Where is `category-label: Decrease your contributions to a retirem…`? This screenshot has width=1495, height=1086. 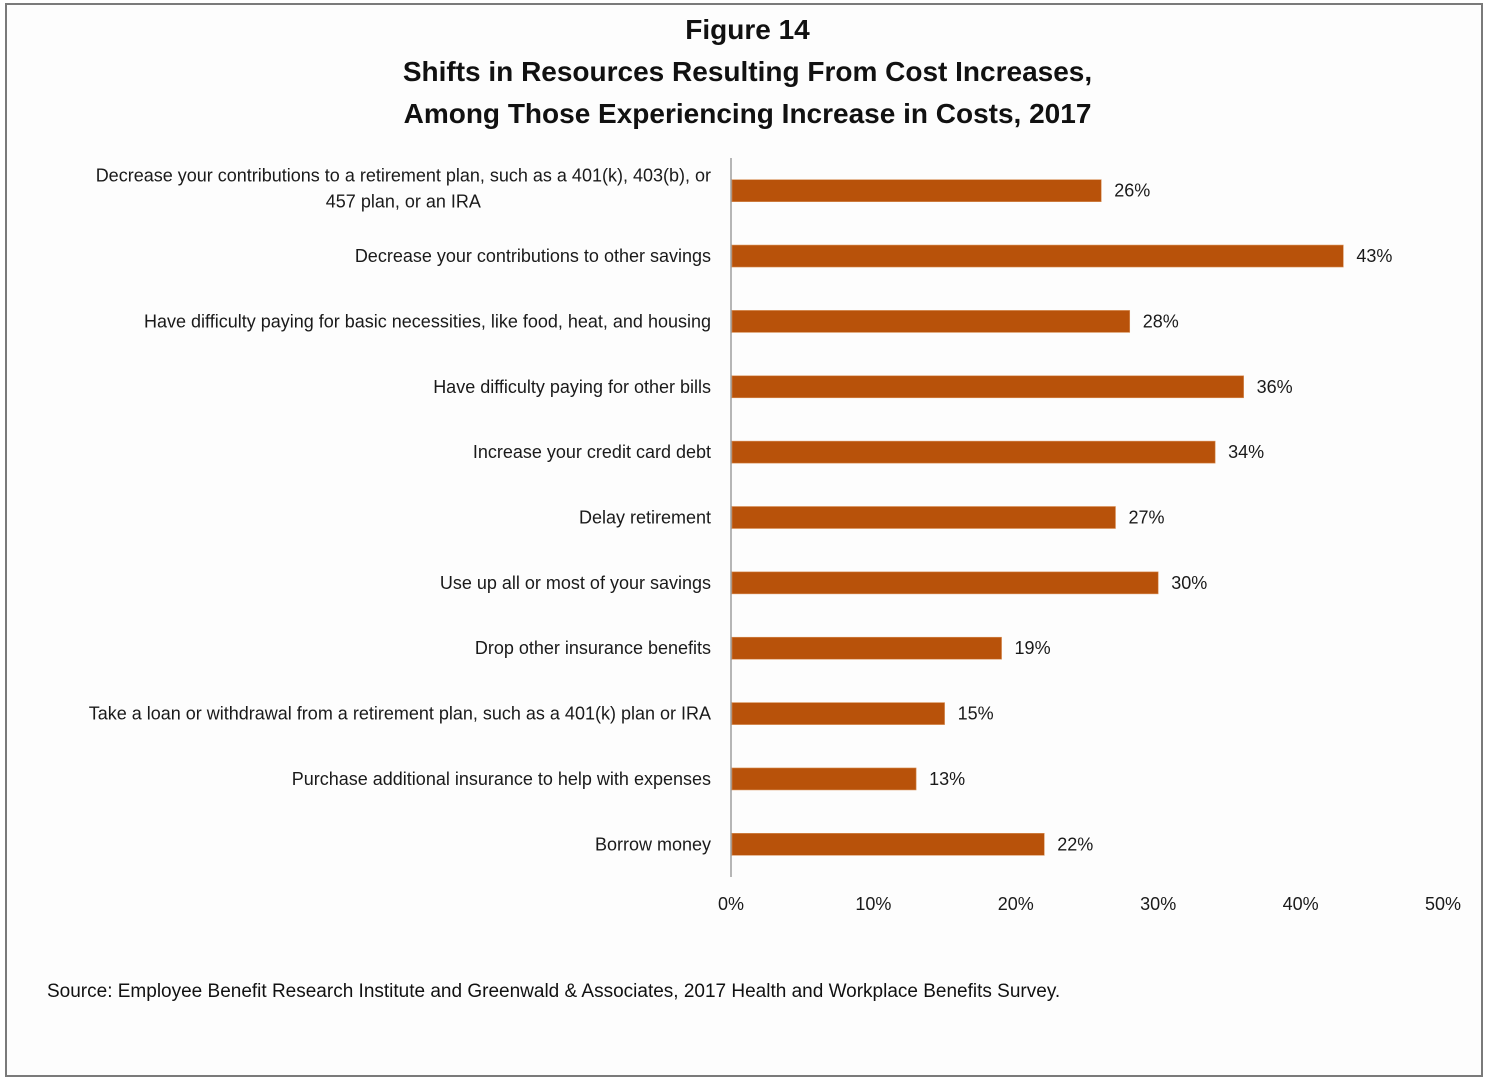
category-label: Decrease your contributions to a retirem… is located at coordinates (403, 176).